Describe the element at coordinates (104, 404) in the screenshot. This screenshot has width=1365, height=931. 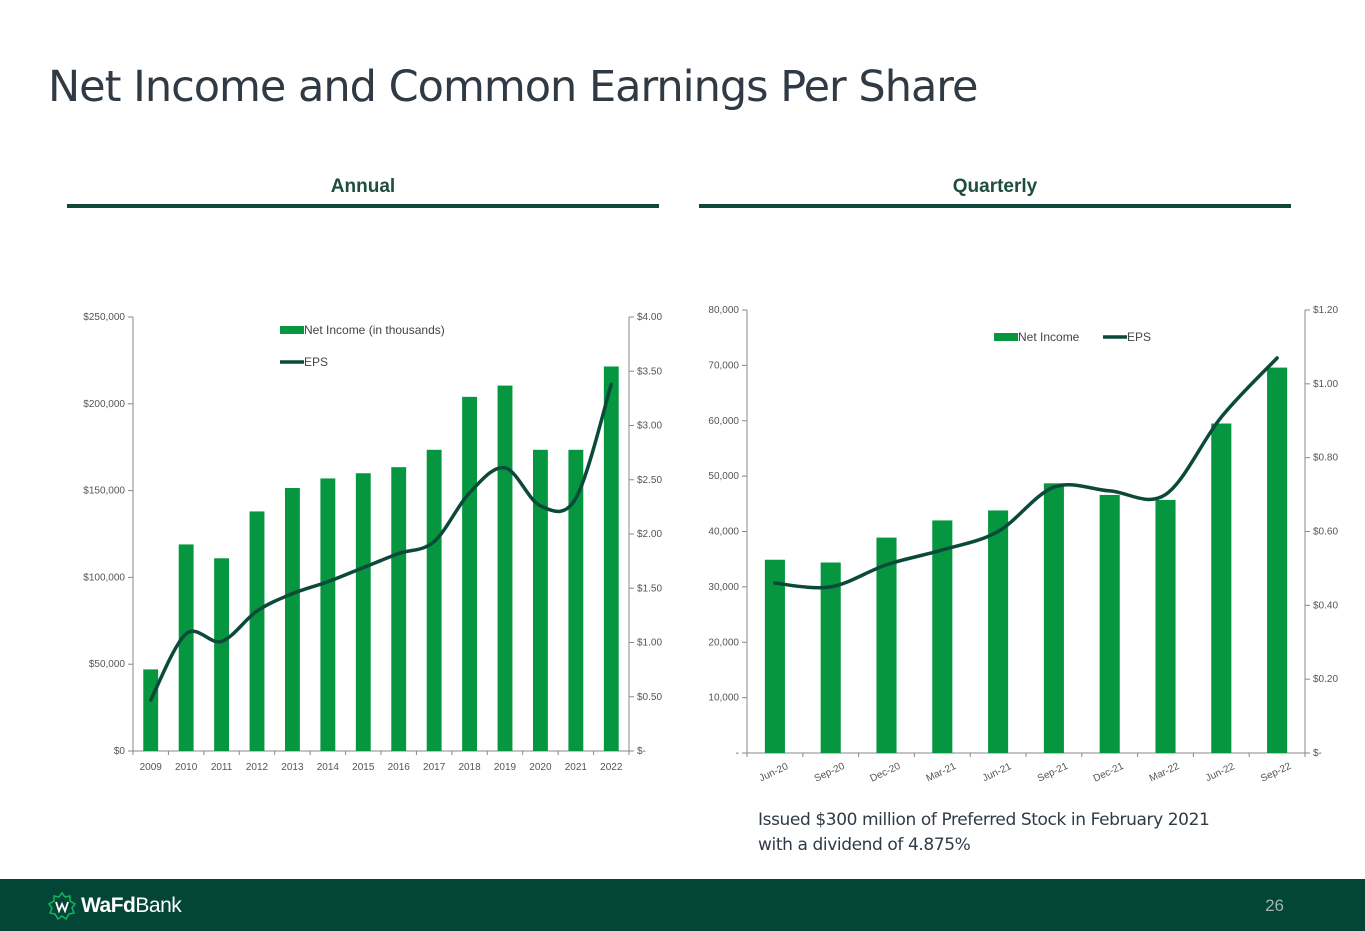
I see `left-tick-label: $200,000` at that location.